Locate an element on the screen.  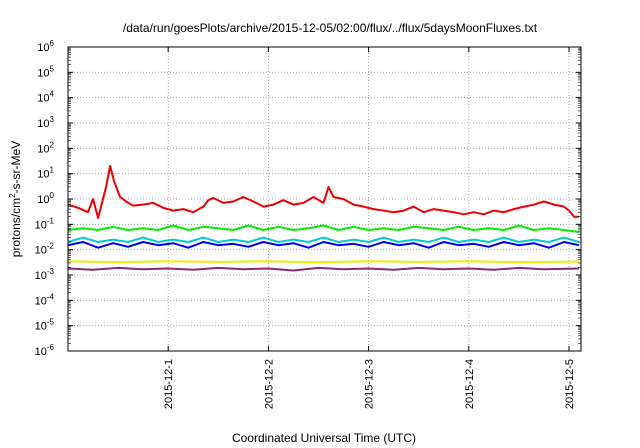
y-tick-exponent: -1 is located at coordinates (51, 220).